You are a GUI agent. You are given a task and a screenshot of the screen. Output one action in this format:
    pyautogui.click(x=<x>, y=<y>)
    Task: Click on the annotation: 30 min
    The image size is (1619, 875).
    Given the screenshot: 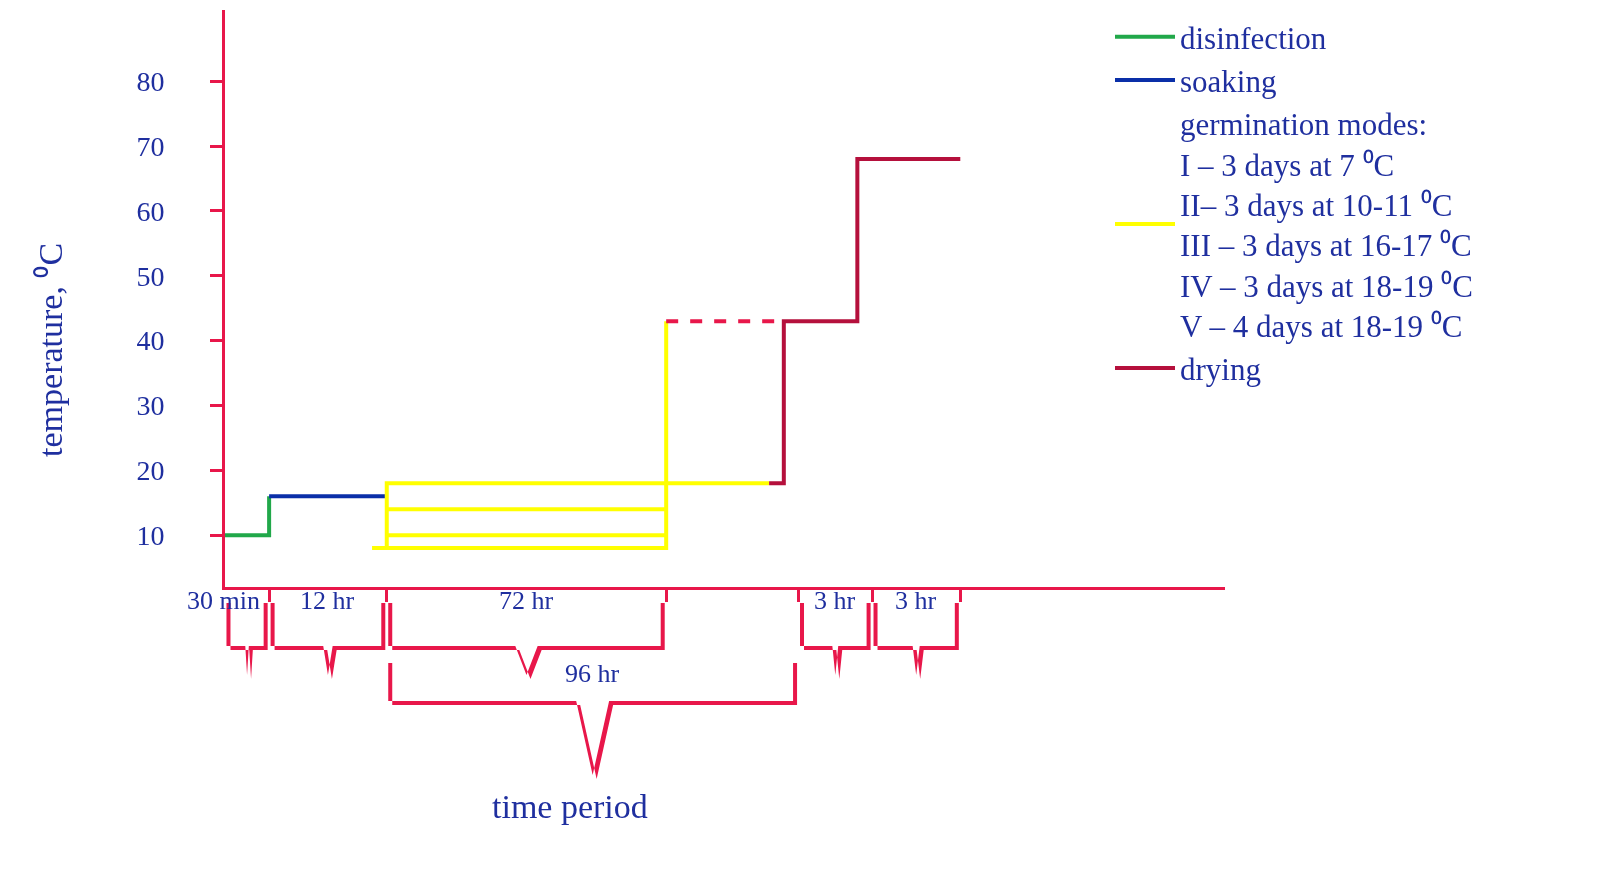 What is the action you would take?
    pyautogui.click(x=223, y=600)
    